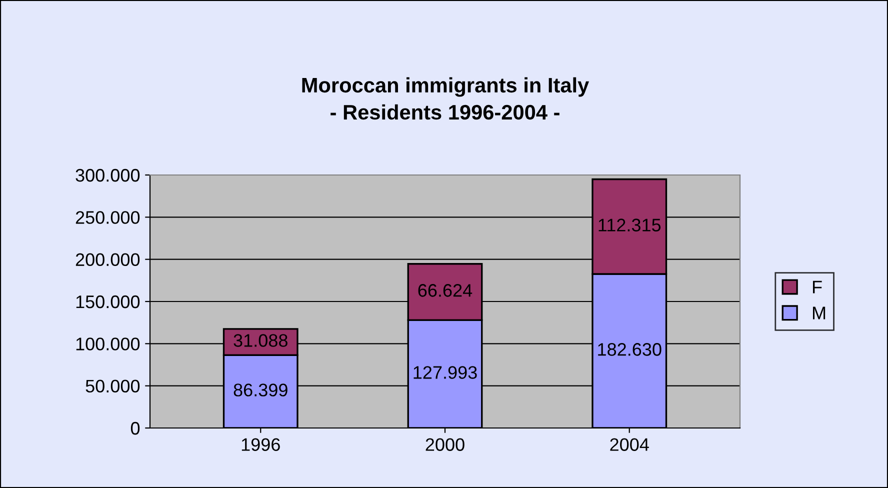  I want to click on y-tick-label: 200.000, so click(108, 259).